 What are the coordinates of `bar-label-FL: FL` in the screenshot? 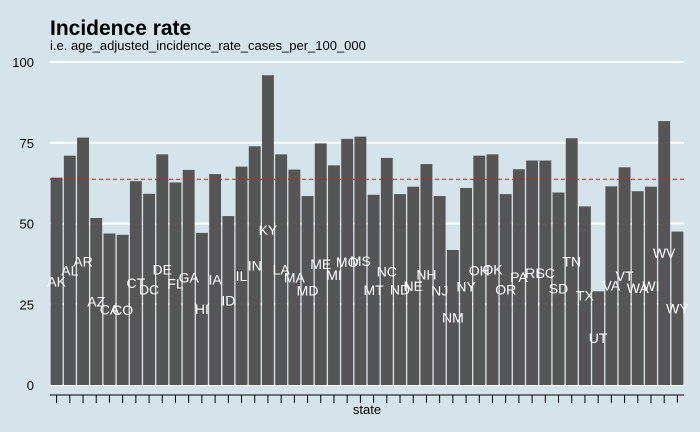 It's located at (175, 284).